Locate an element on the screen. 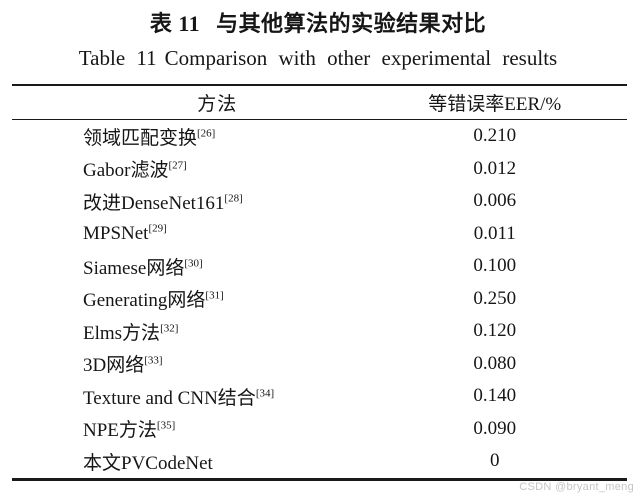 The image size is (636, 496). method-name: 3D网络 is located at coordinates (114, 366).